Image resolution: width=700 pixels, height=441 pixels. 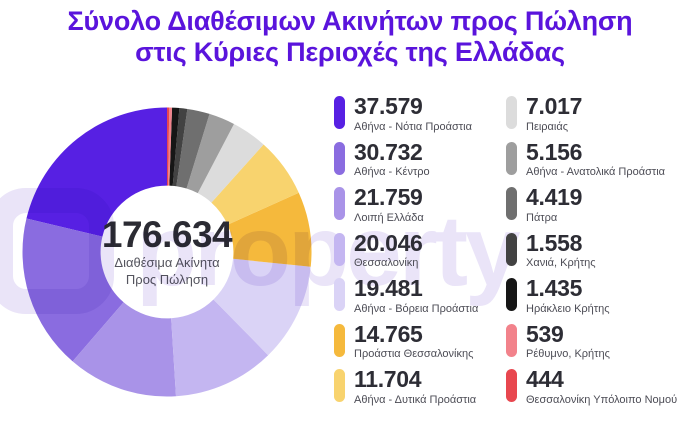 I want to click on legend-item: 21.759 Λοιπή Ελλάδα, so click(x=420, y=204).